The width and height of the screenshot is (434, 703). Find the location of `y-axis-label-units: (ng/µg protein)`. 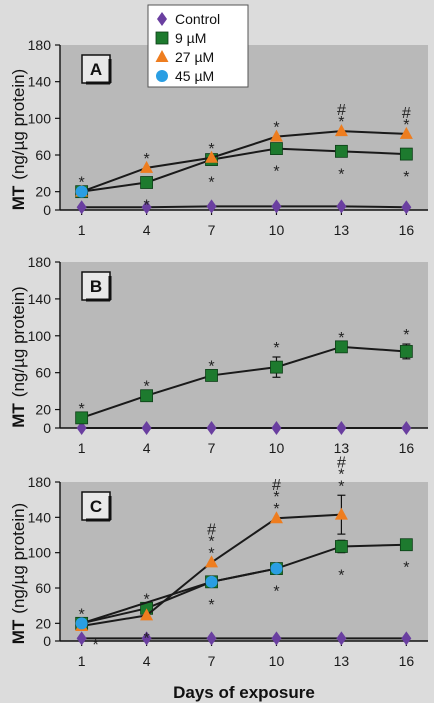

y-axis-label-units: (ng/µg protein) is located at coordinates (18, 124).